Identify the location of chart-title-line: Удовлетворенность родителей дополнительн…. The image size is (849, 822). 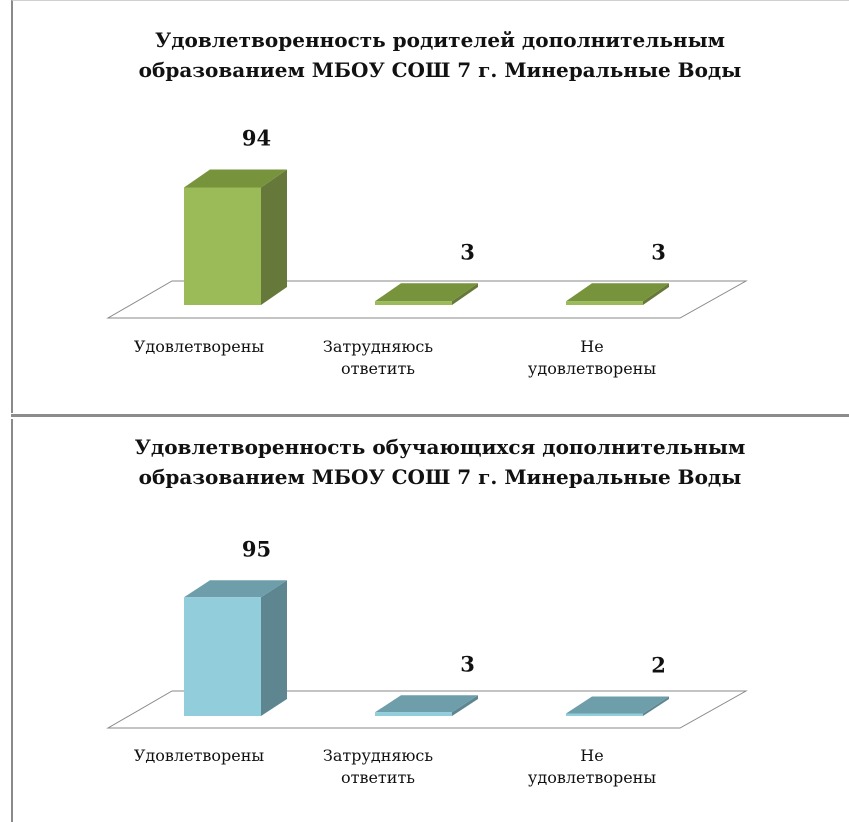
(440, 40).